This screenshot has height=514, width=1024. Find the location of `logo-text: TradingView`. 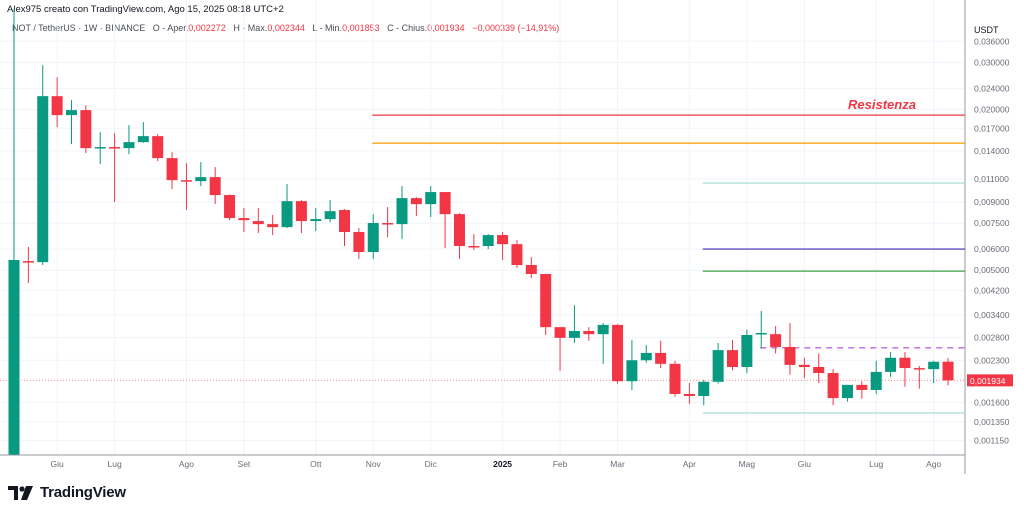

logo-text: TradingView is located at coordinates (83, 492).